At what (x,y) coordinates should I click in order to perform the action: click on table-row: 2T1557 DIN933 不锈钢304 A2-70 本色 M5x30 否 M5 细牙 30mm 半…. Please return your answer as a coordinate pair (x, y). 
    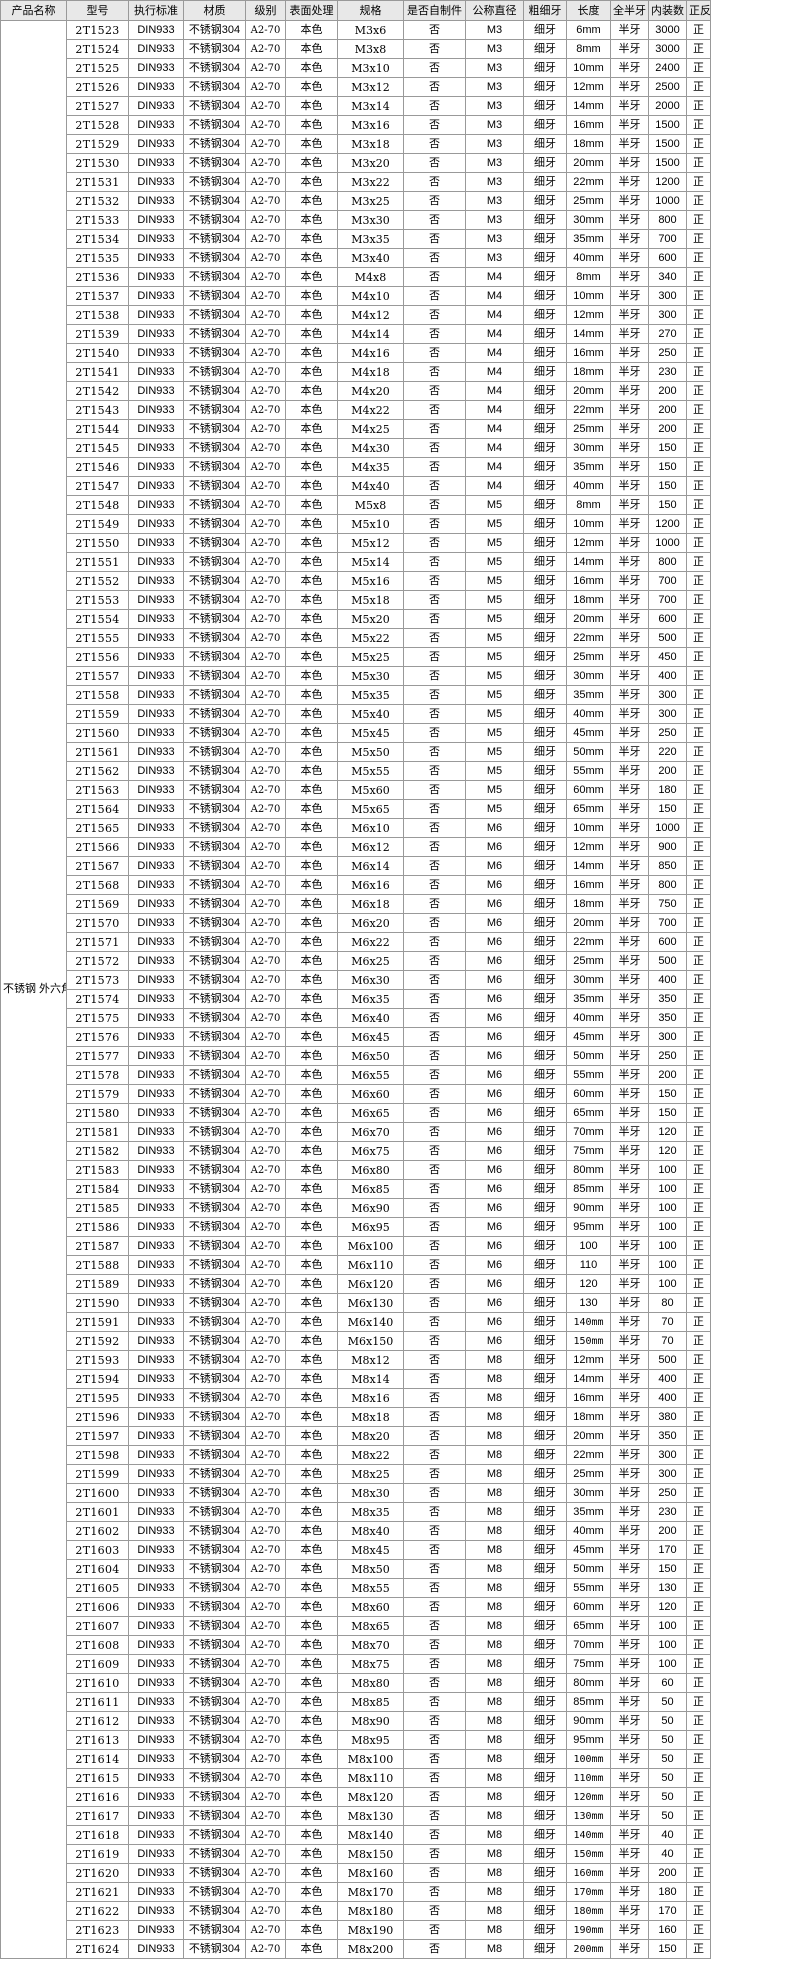
    Looking at the image, I should click on (356, 676).